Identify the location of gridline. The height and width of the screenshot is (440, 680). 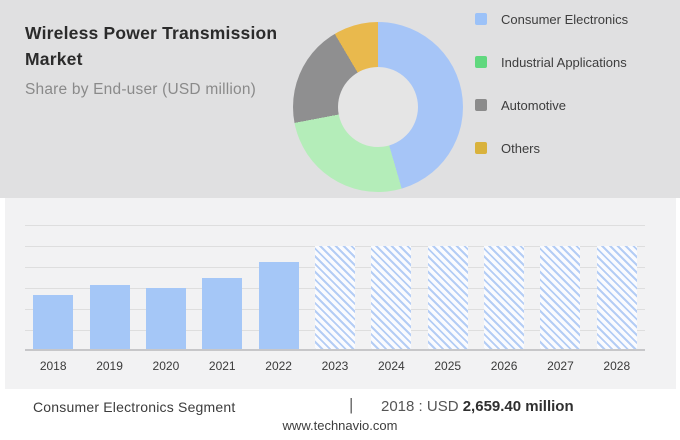
(335, 225).